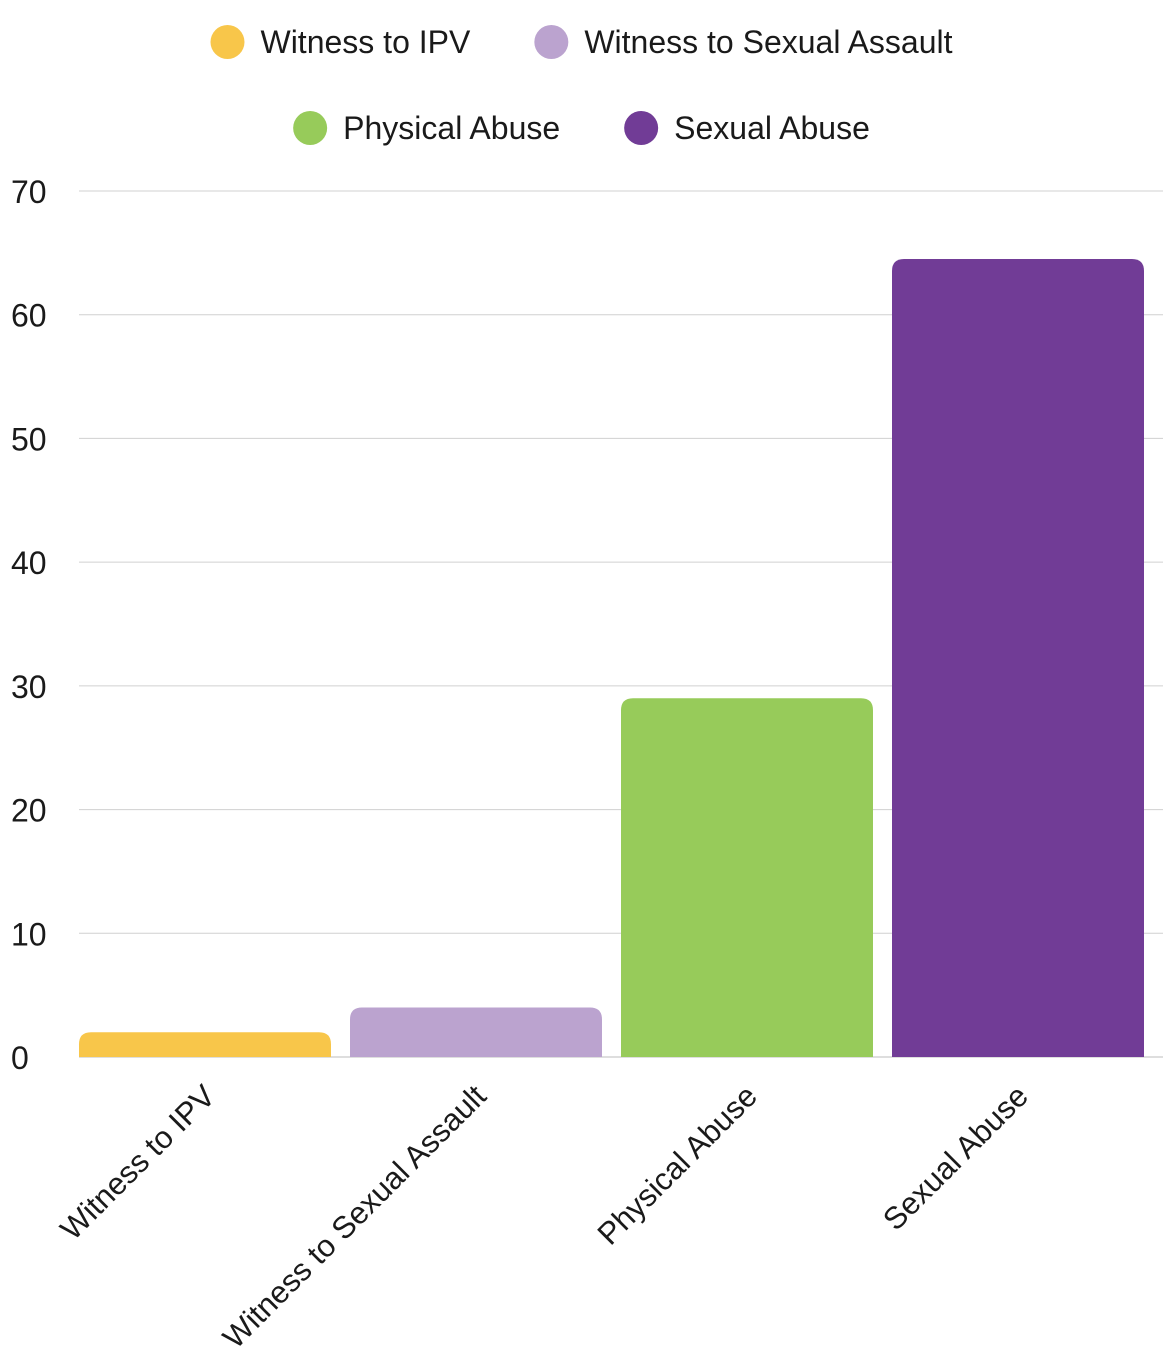 The image size is (1163, 1357). I want to click on legend-label: Witness to Sexual Assault, so click(768, 42).